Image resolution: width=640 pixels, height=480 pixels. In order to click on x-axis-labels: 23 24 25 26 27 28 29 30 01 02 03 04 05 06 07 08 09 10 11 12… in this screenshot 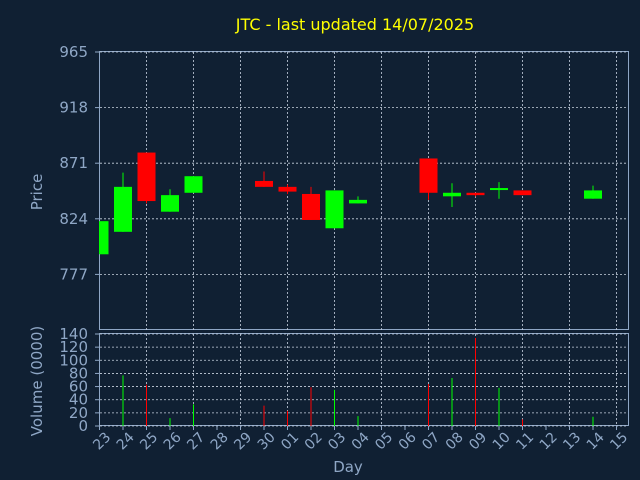, I will do `click(360, 439)`.